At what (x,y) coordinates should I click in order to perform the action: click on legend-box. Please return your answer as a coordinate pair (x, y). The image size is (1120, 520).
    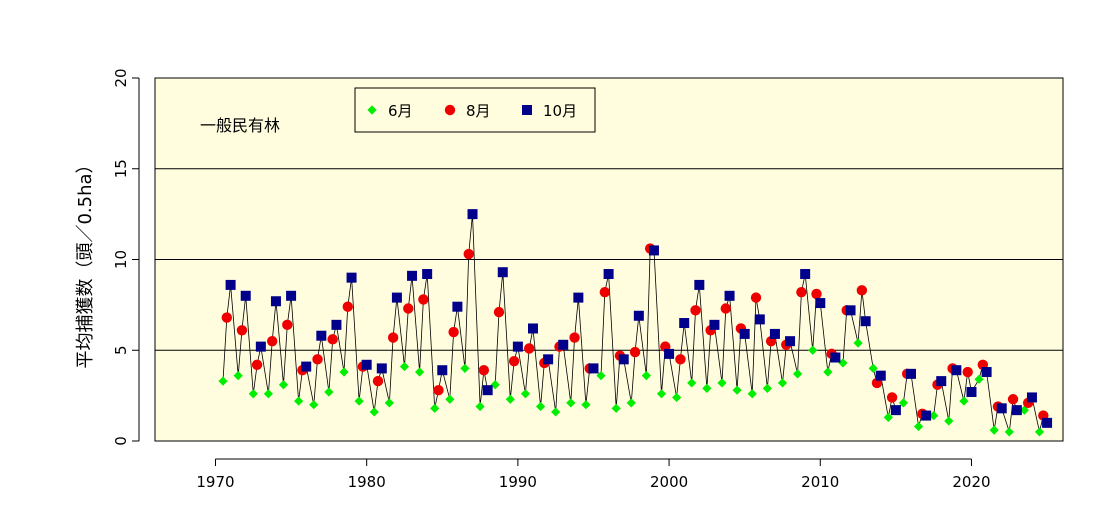
    Looking at the image, I should click on (475, 110).